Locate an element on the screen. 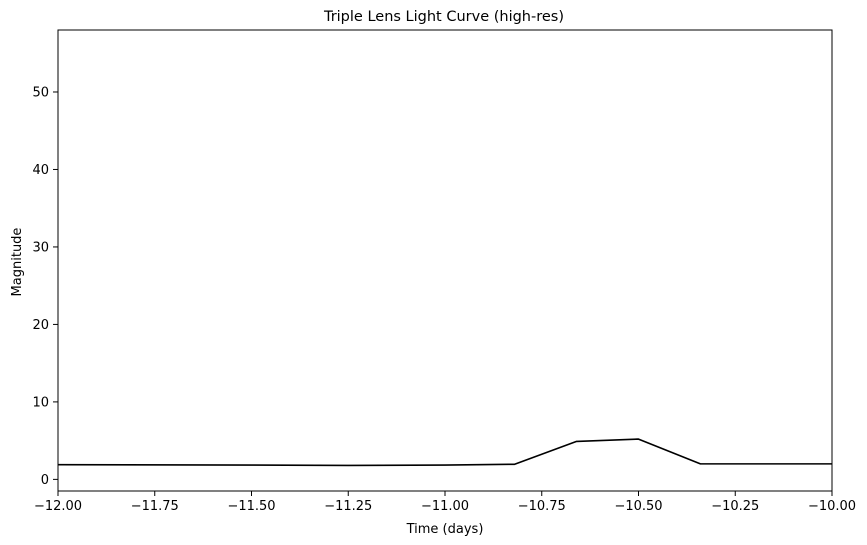  x-tick-label: −11.75 is located at coordinates (155, 506).